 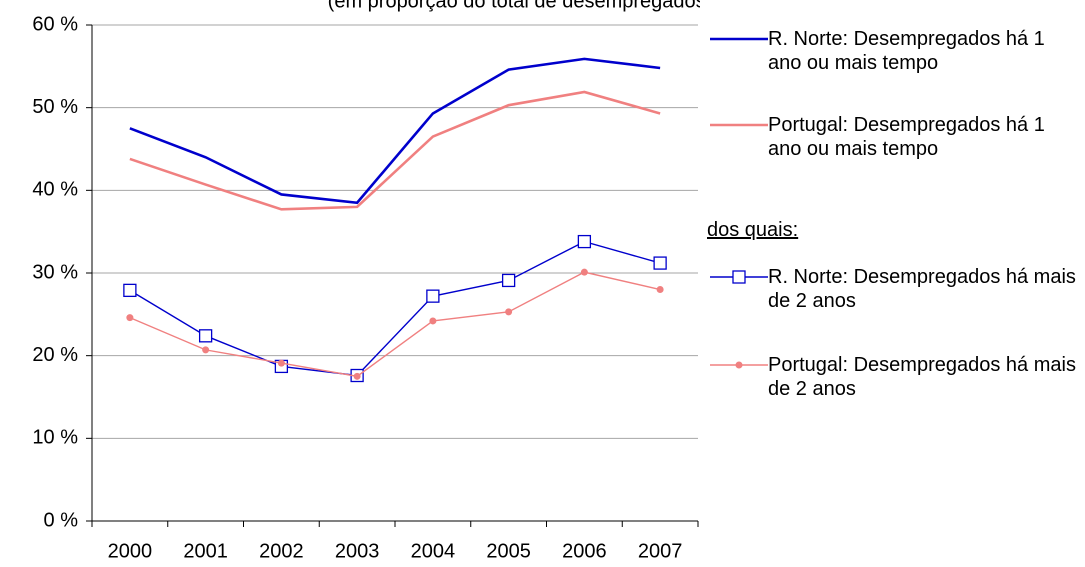 What do you see at coordinates (55, 24) in the screenshot?
I see `y-tick-label: 60 %` at bounding box center [55, 24].